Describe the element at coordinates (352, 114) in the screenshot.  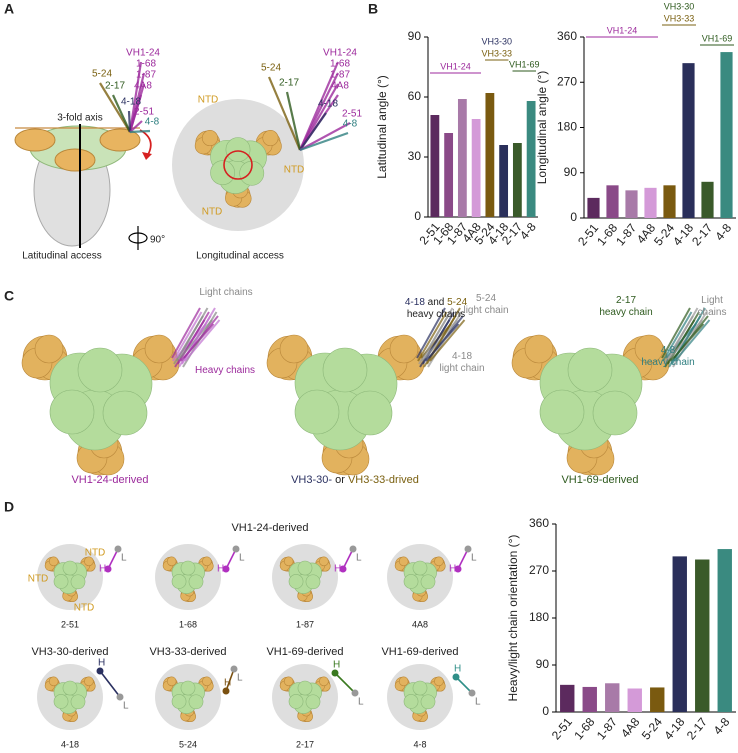
I see `antibody-label: 2-51` at that location.